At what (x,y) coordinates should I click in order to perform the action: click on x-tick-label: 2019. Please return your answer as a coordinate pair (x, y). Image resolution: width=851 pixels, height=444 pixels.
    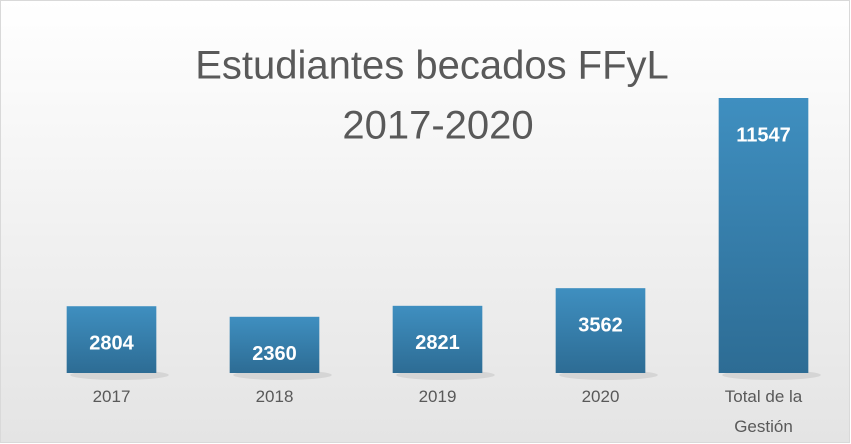
    Looking at the image, I should click on (437, 396).